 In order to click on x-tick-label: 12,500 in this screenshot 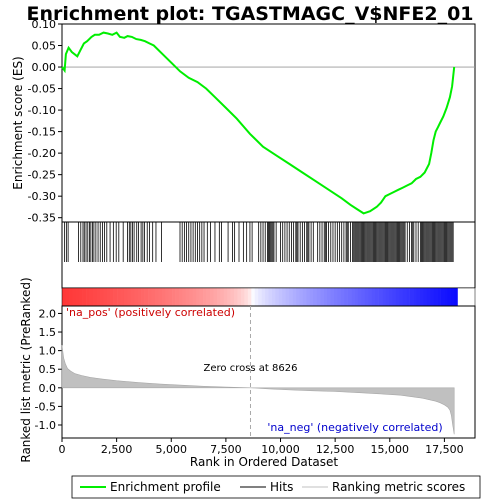, I will do `click(335, 449)`.